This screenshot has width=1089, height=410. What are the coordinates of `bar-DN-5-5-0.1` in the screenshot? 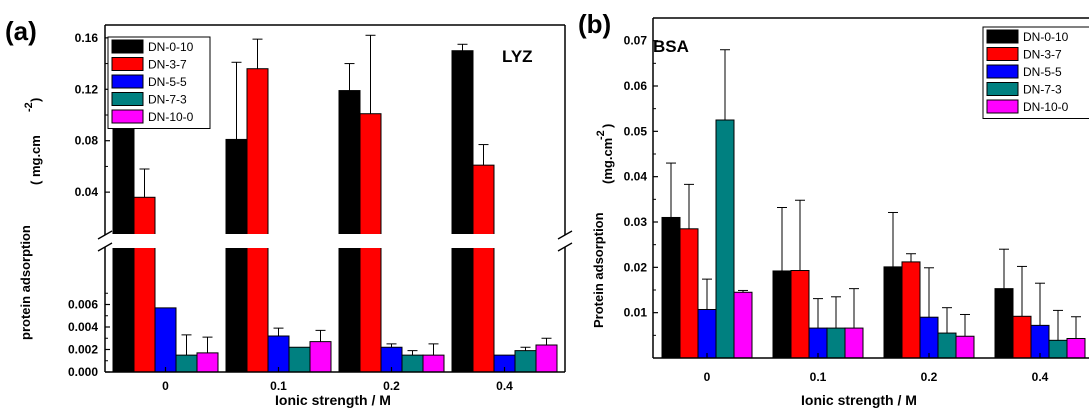 It's located at (278, 354).